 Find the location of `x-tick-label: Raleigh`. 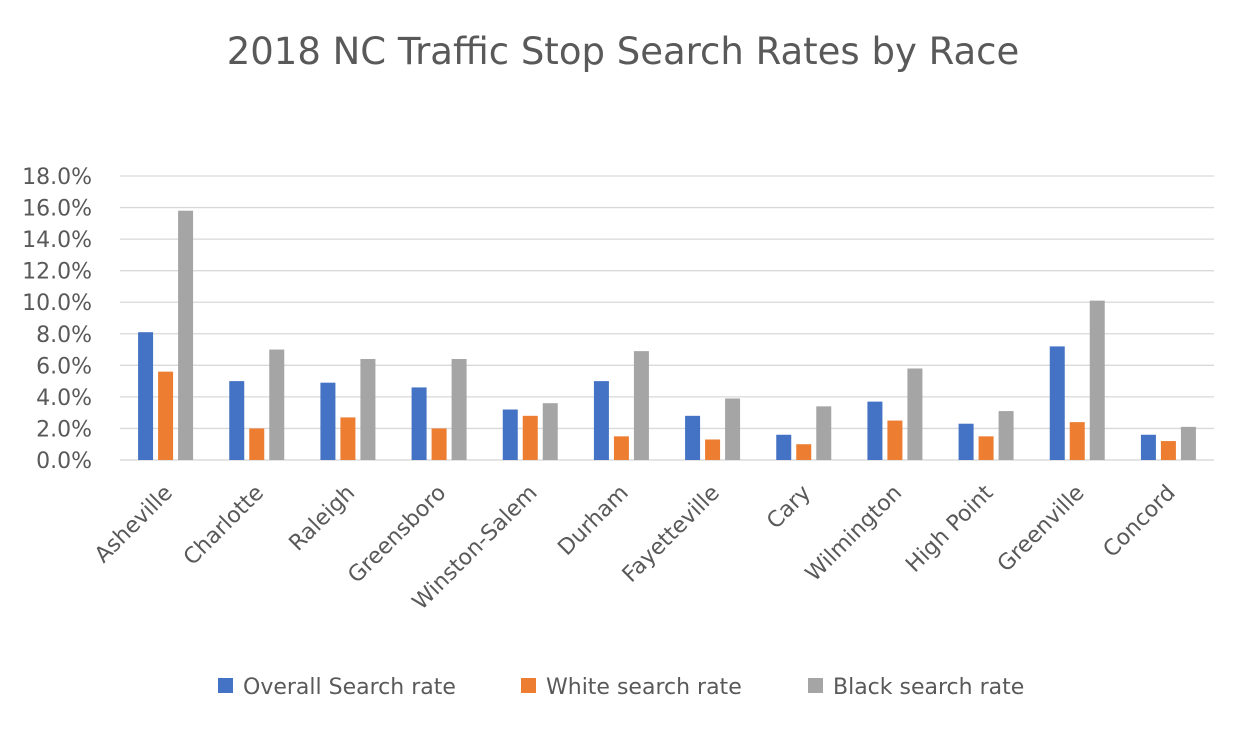

x-tick-label: Raleigh is located at coordinates (323, 519).